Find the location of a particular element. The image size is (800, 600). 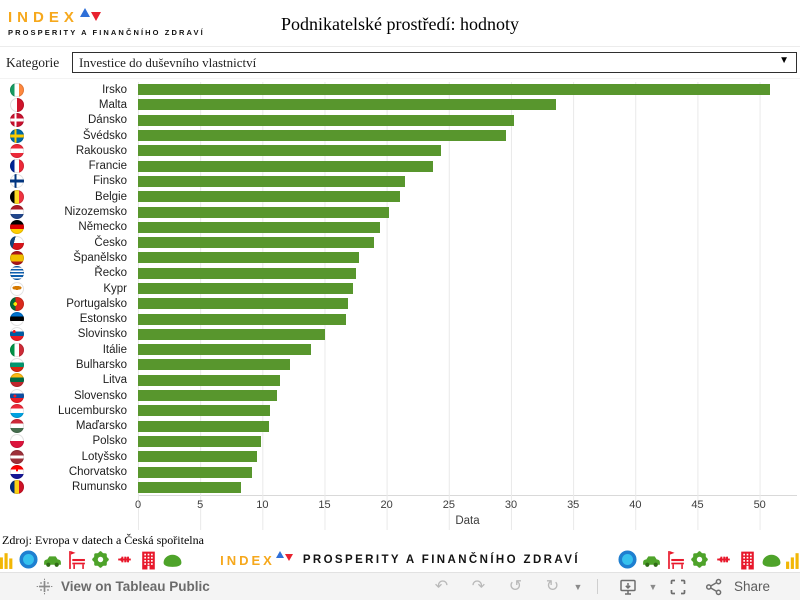

x-tick-label: 5 is located at coordinates (200, 505).